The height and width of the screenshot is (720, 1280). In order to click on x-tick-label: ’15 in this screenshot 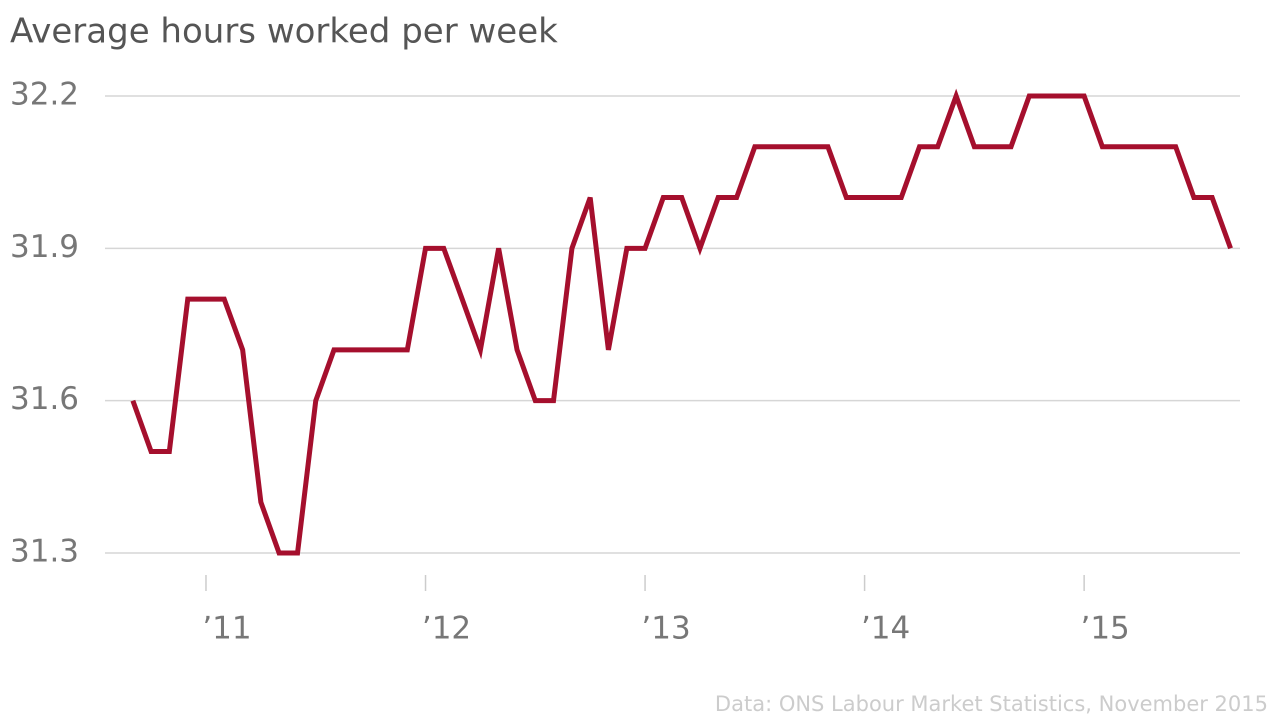, I will do `click(1104, 629)`.